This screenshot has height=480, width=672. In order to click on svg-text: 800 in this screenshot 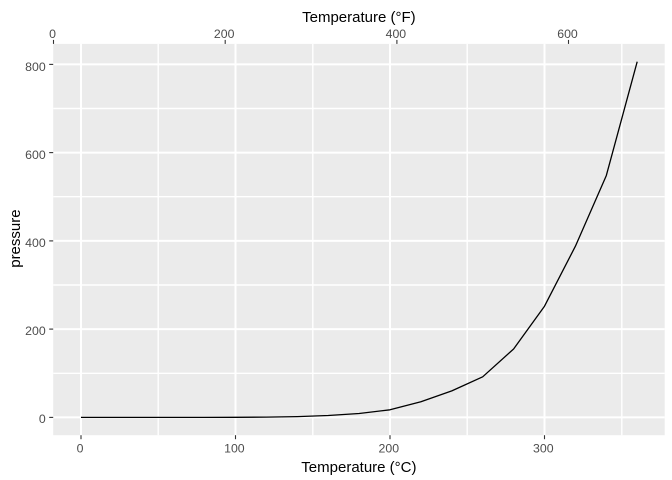, I will do `click(35, 67)`.